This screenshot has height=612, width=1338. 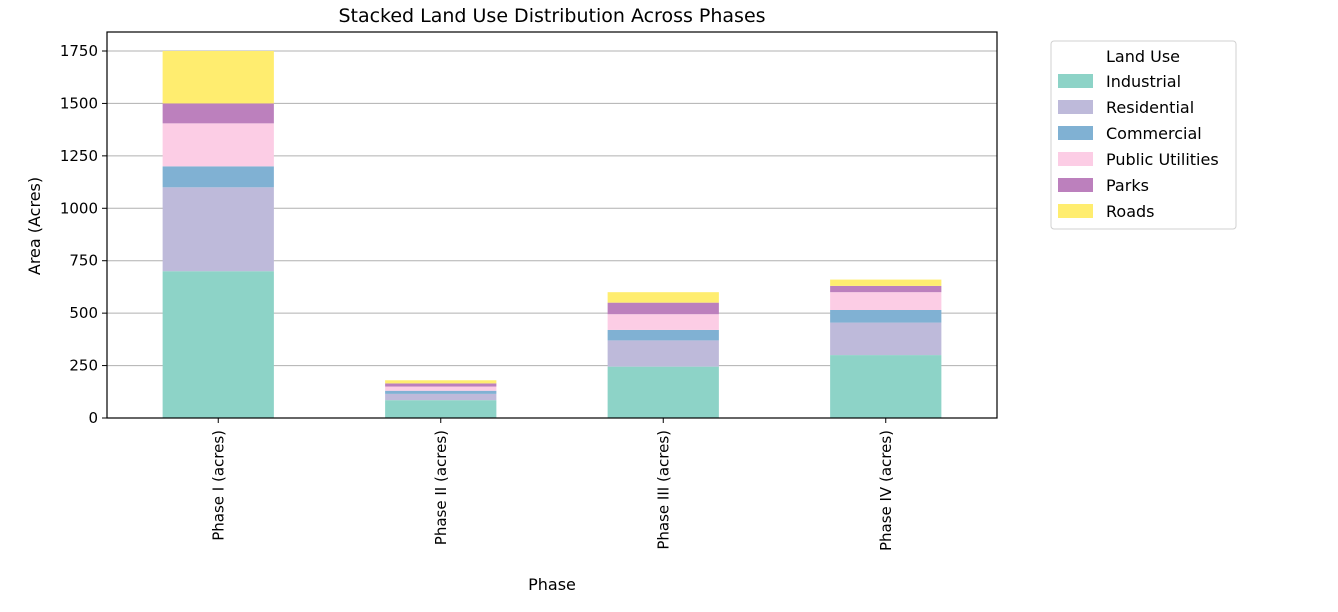 What do you see at coordinates (79, 51) in the screenshot?
I see `y-tick-label: 1750` at bounding box center [79, 51].